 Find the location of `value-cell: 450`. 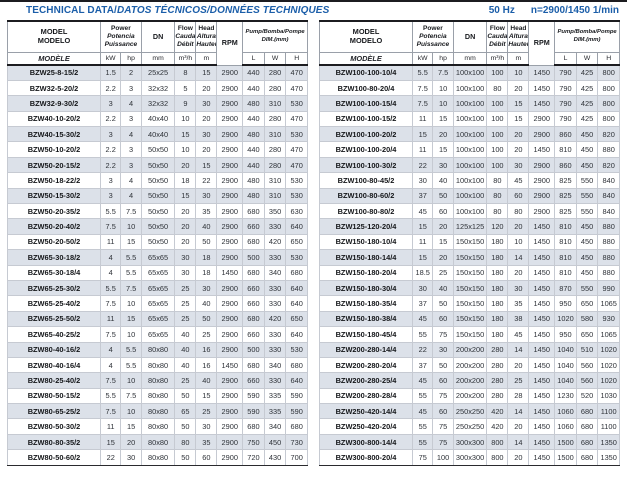

value-cell: 450 is located at coordinates (587, 257).